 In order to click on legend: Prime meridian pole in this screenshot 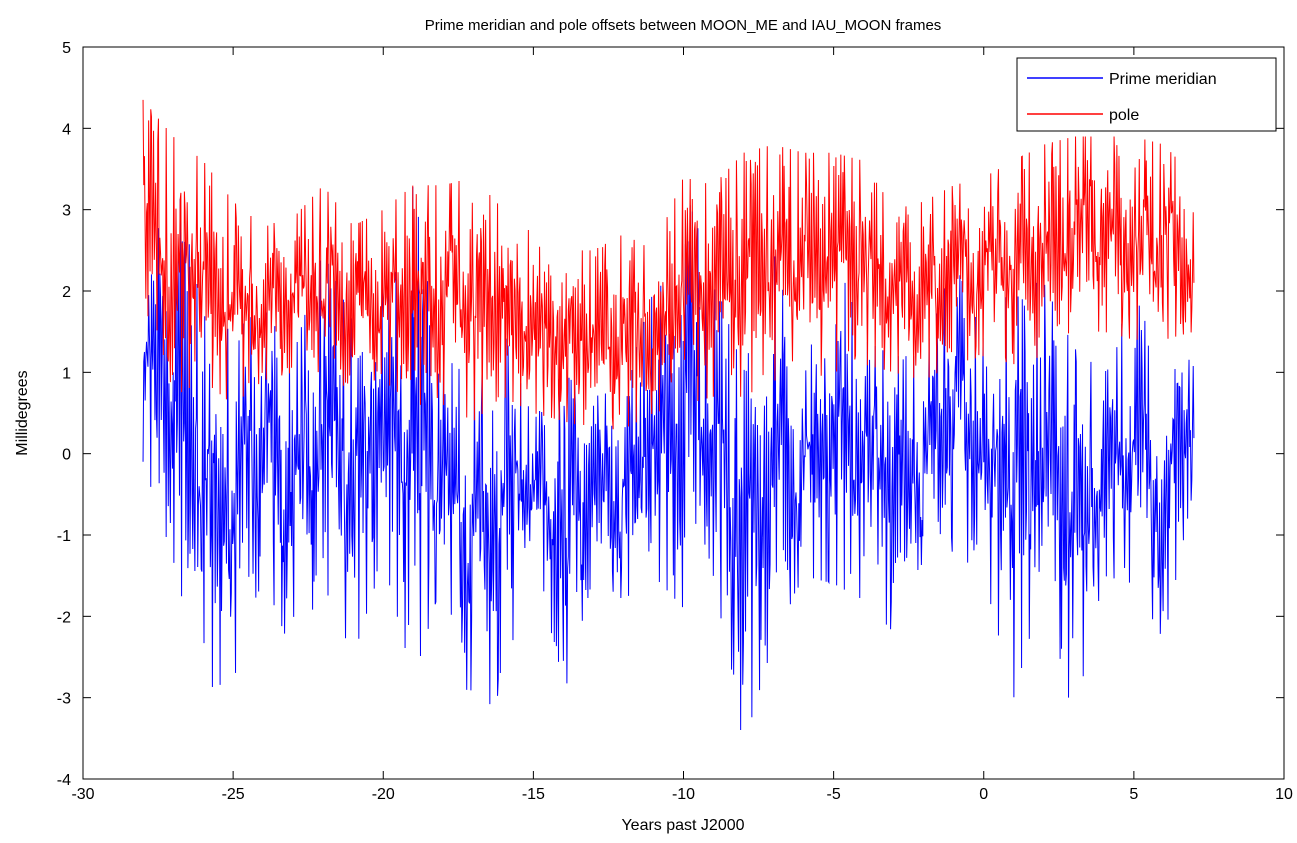, I will do `click(1146, 94)`.